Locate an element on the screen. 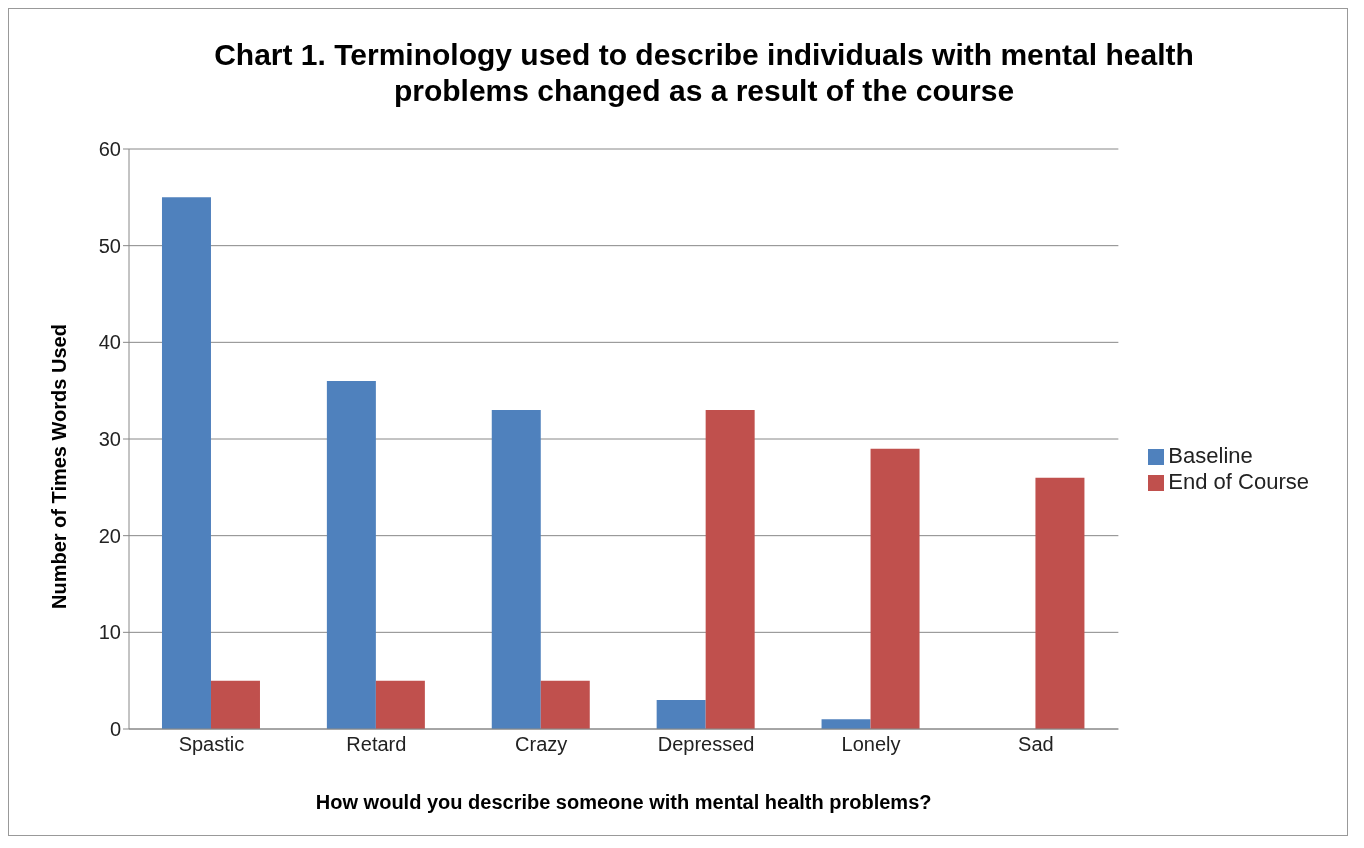 Image resolution: width=1364 pixels, height=848 pixels. y-tick-label: 20 is located at coordinates (109, 535).